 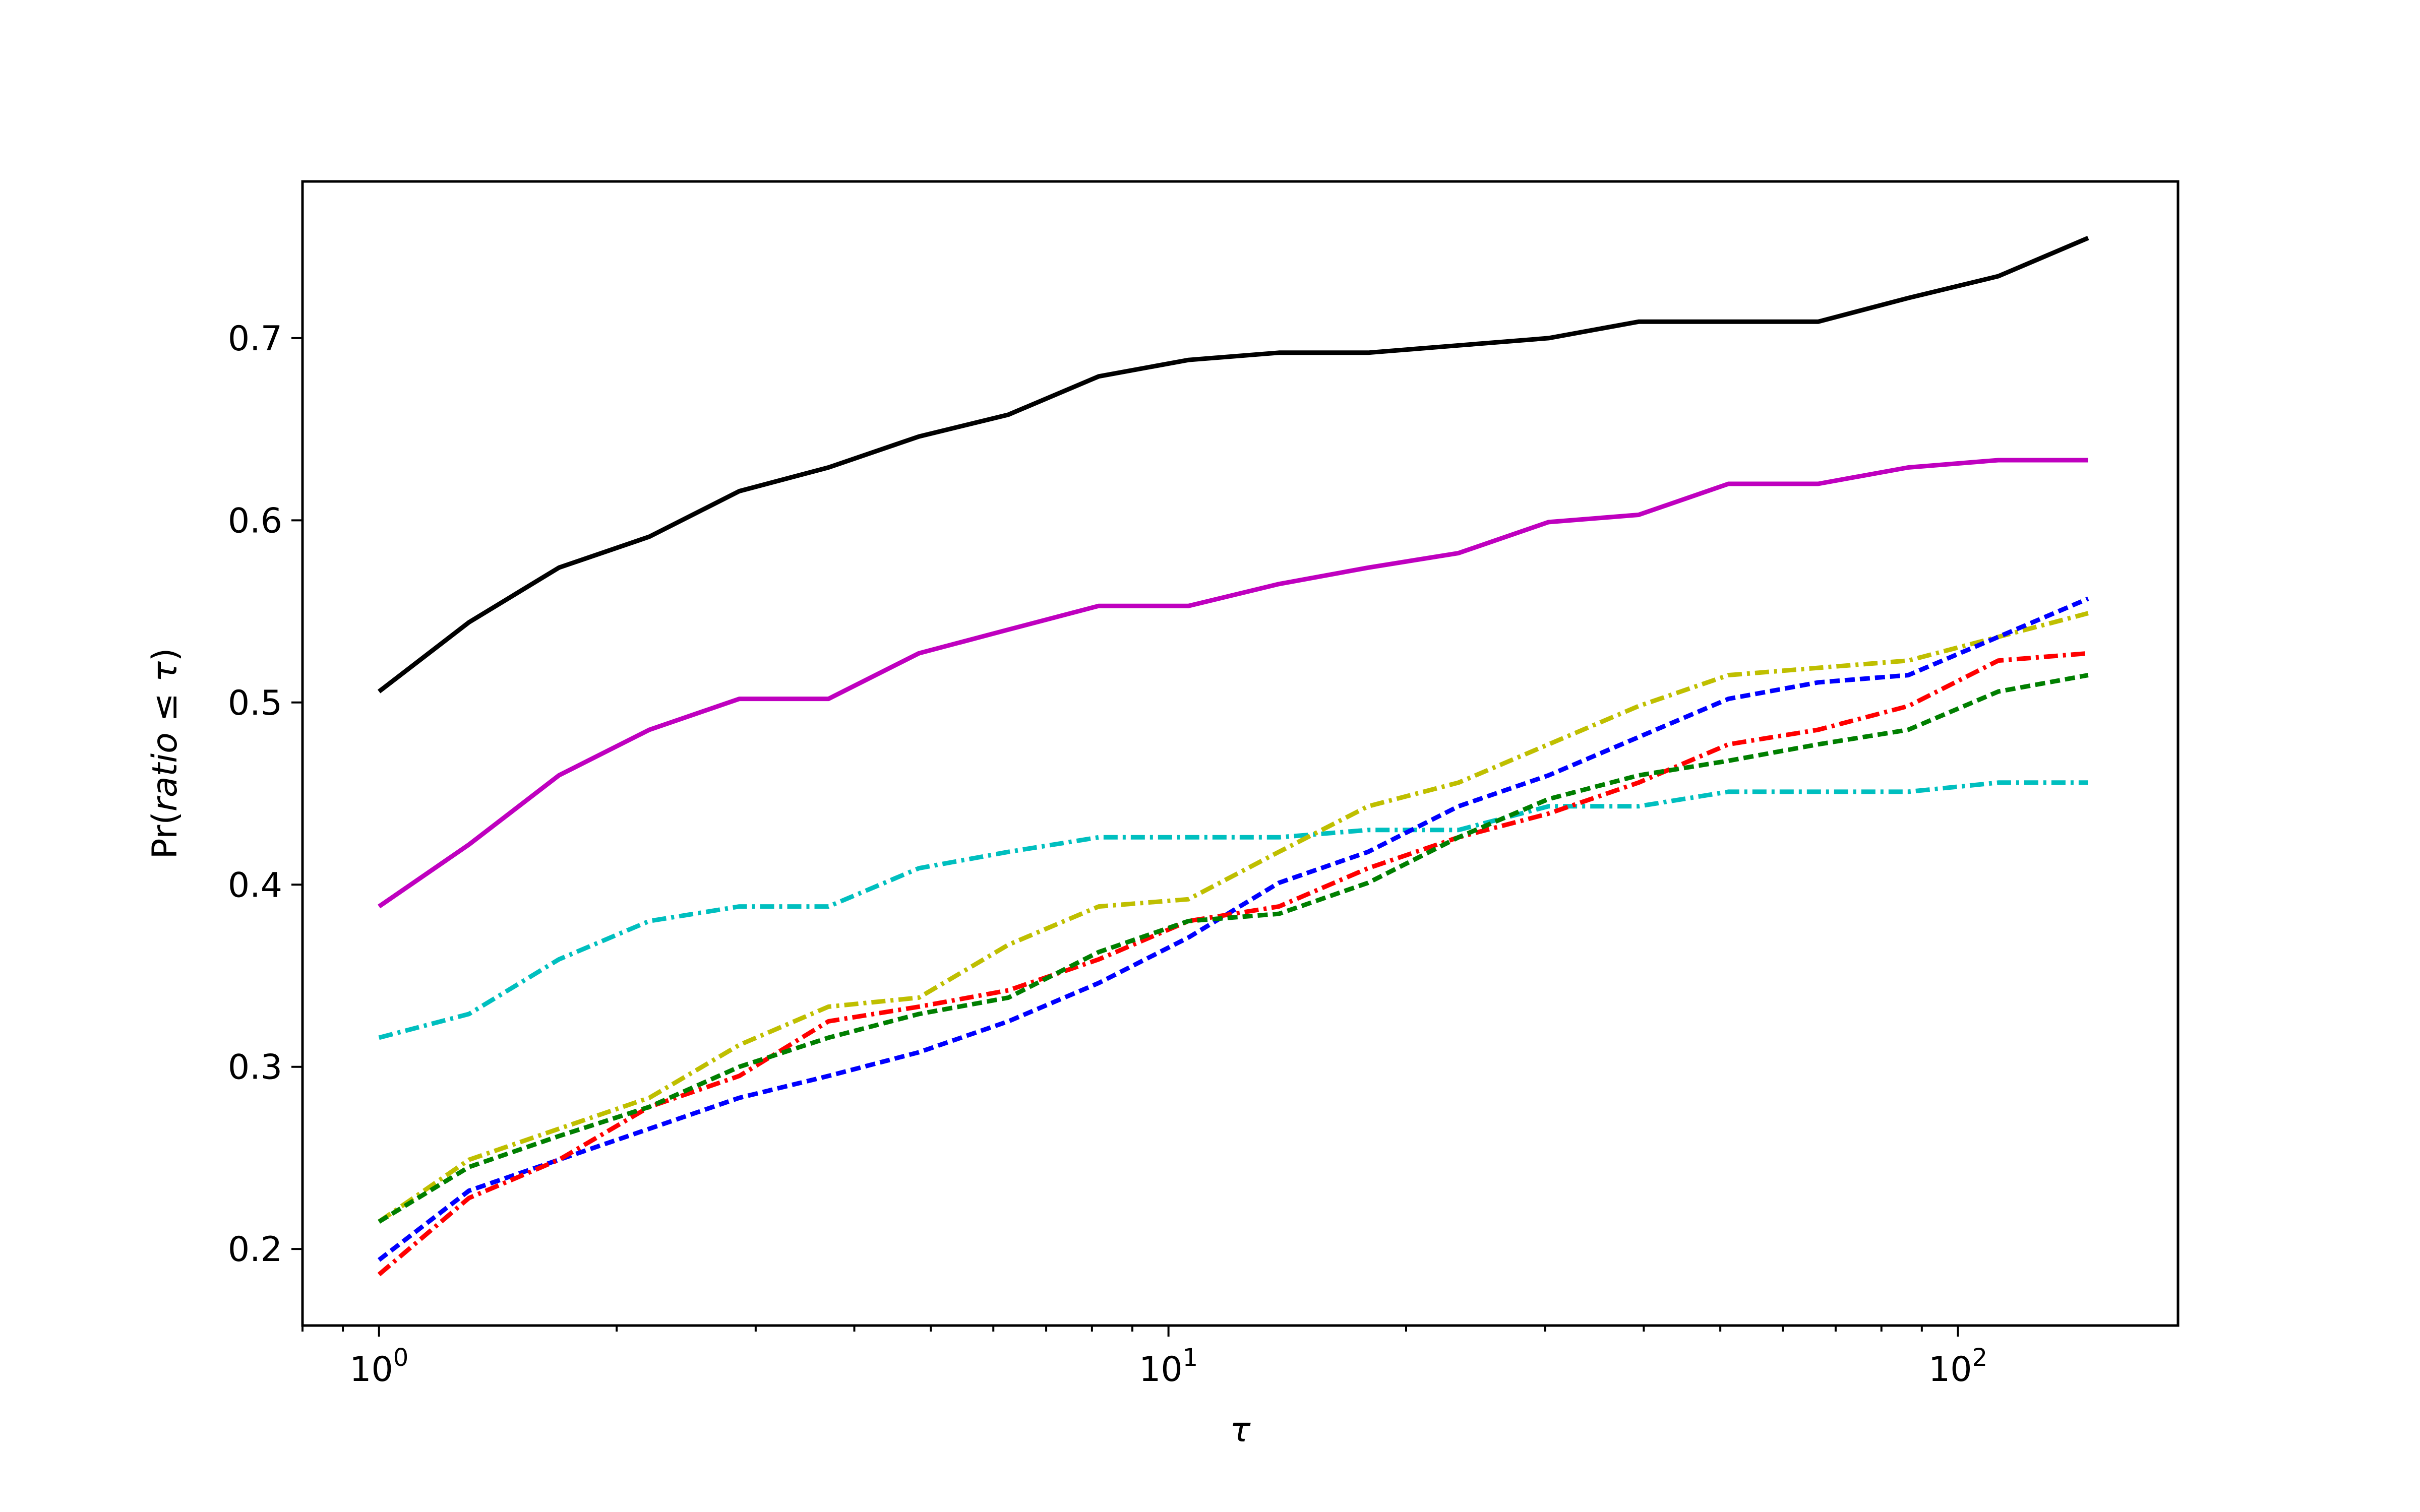 What do you see at coordinates (255, 703) in the screenshot?
I see `y-tick-label: 0.5` at bounding box center [255, 703].